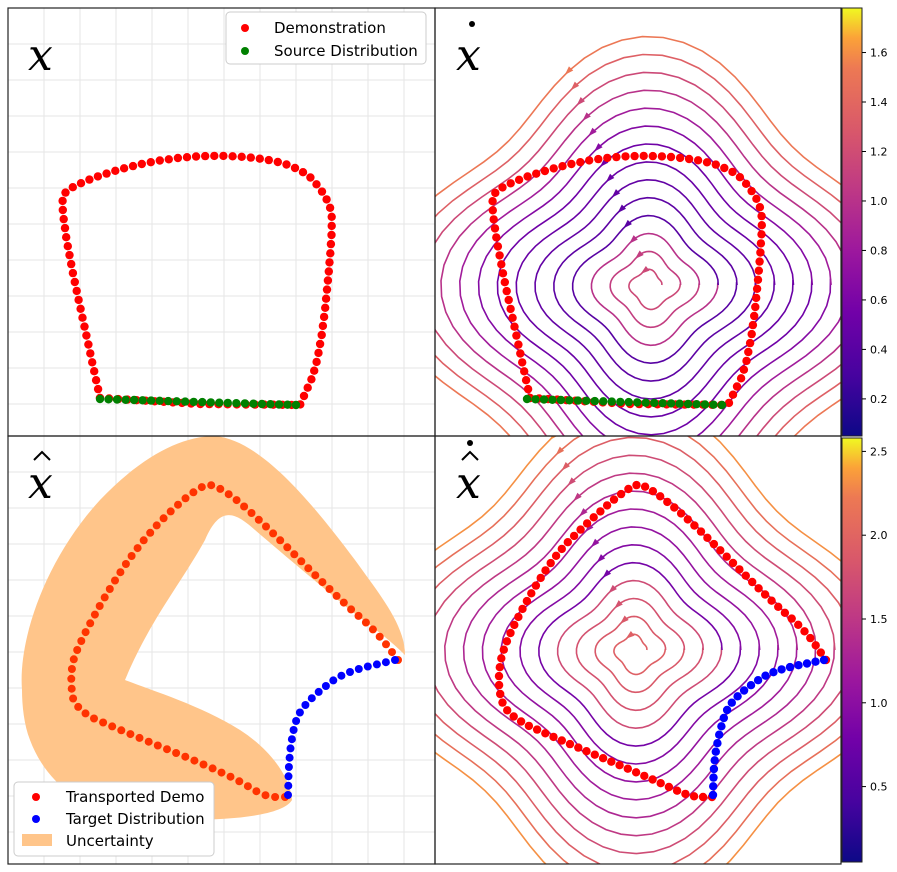 The height and width of the screenshot is (872, 897). Describe the element at coordinates (879, 201) in the screenshot. I see `colorbar-tick-label: 1.0` at that location.